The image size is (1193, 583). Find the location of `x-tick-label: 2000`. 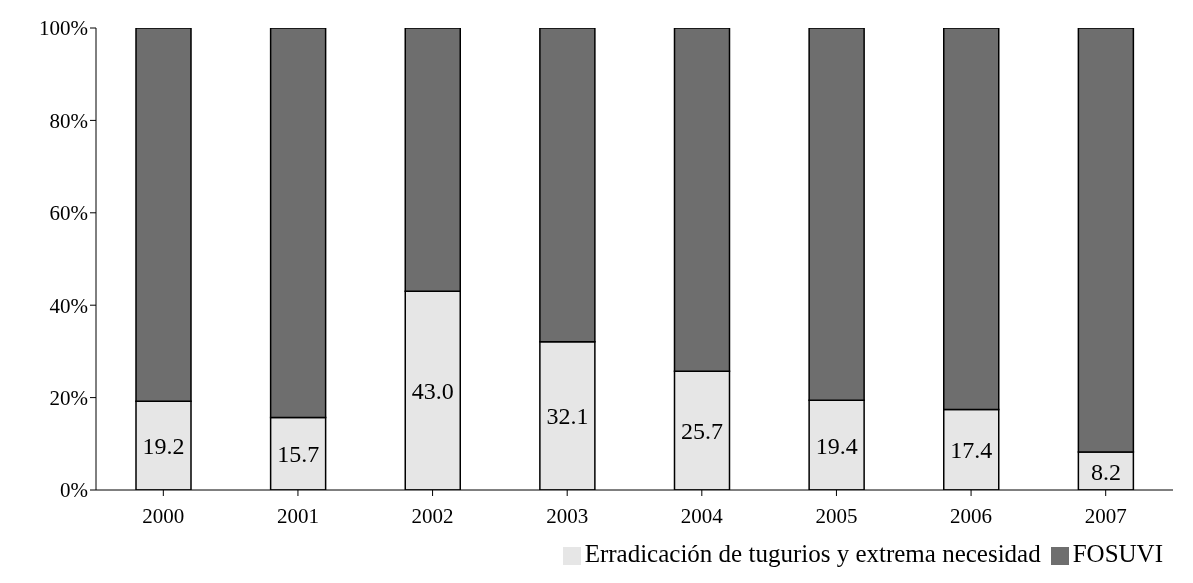

x-tick-label: 2000 is located at coordinates (163, 515).